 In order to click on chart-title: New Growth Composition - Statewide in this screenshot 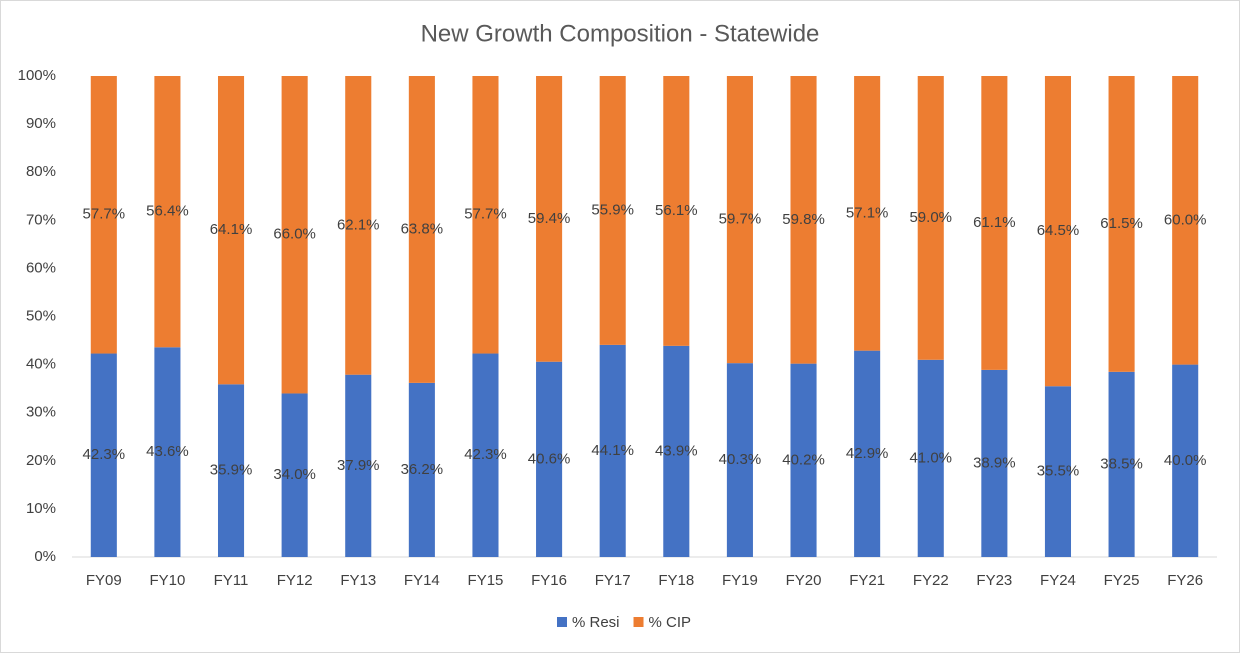, I will do `click(620, 33)`.